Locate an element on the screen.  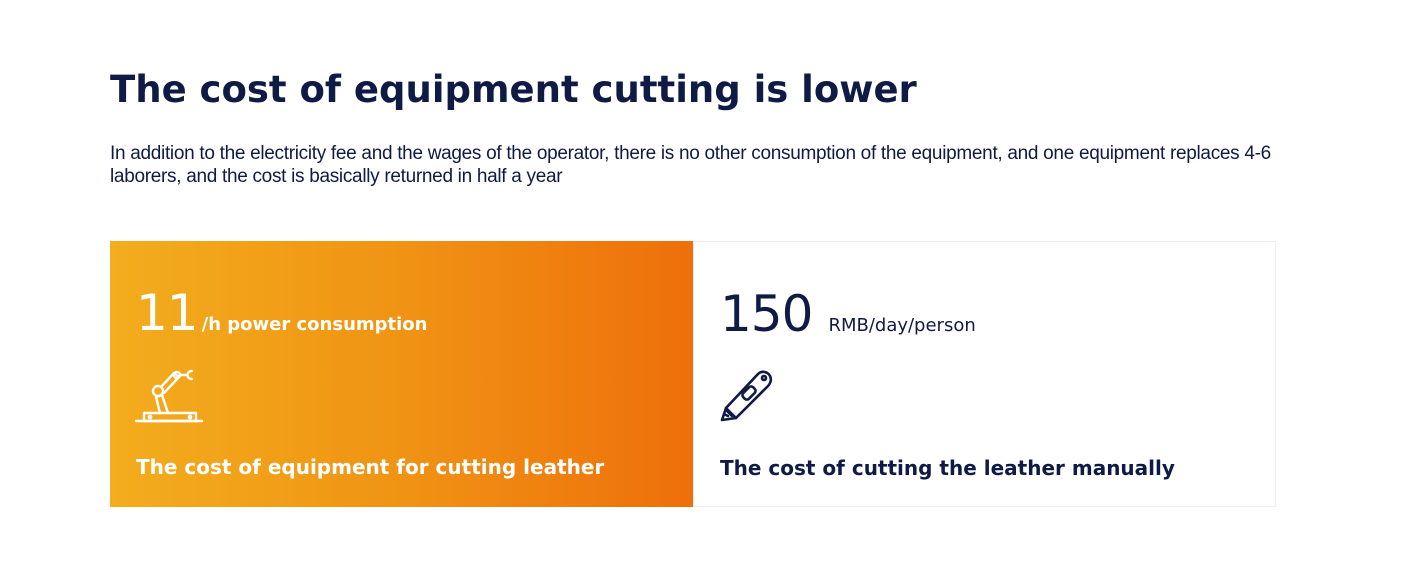
page-title: The cost of equipment cutting is lower is located at coordinates (513, 89).